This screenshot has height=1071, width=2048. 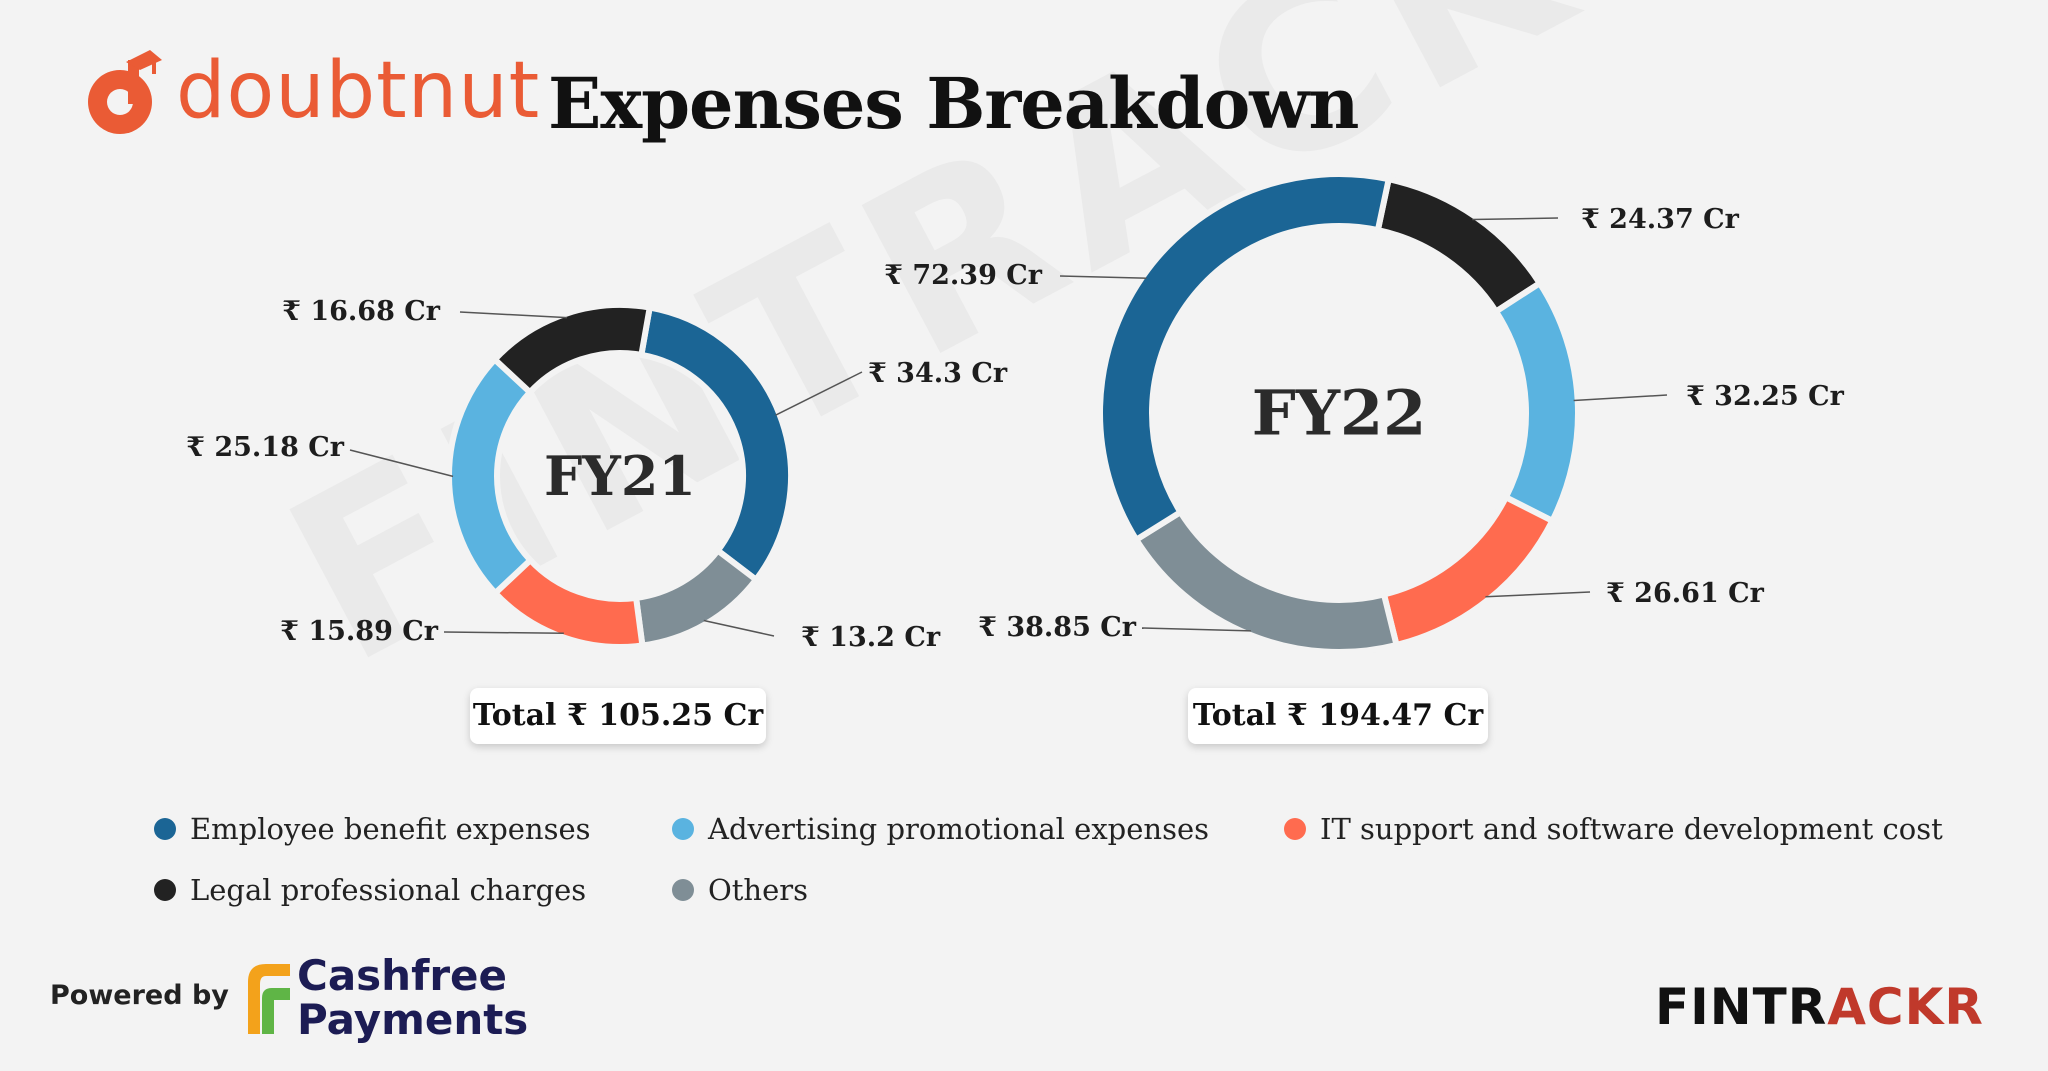 What do you see at coordinates (953, 103) in the screenshot?
I see `page-title: Expenses Breakdown` at bounding box center [953, 103].